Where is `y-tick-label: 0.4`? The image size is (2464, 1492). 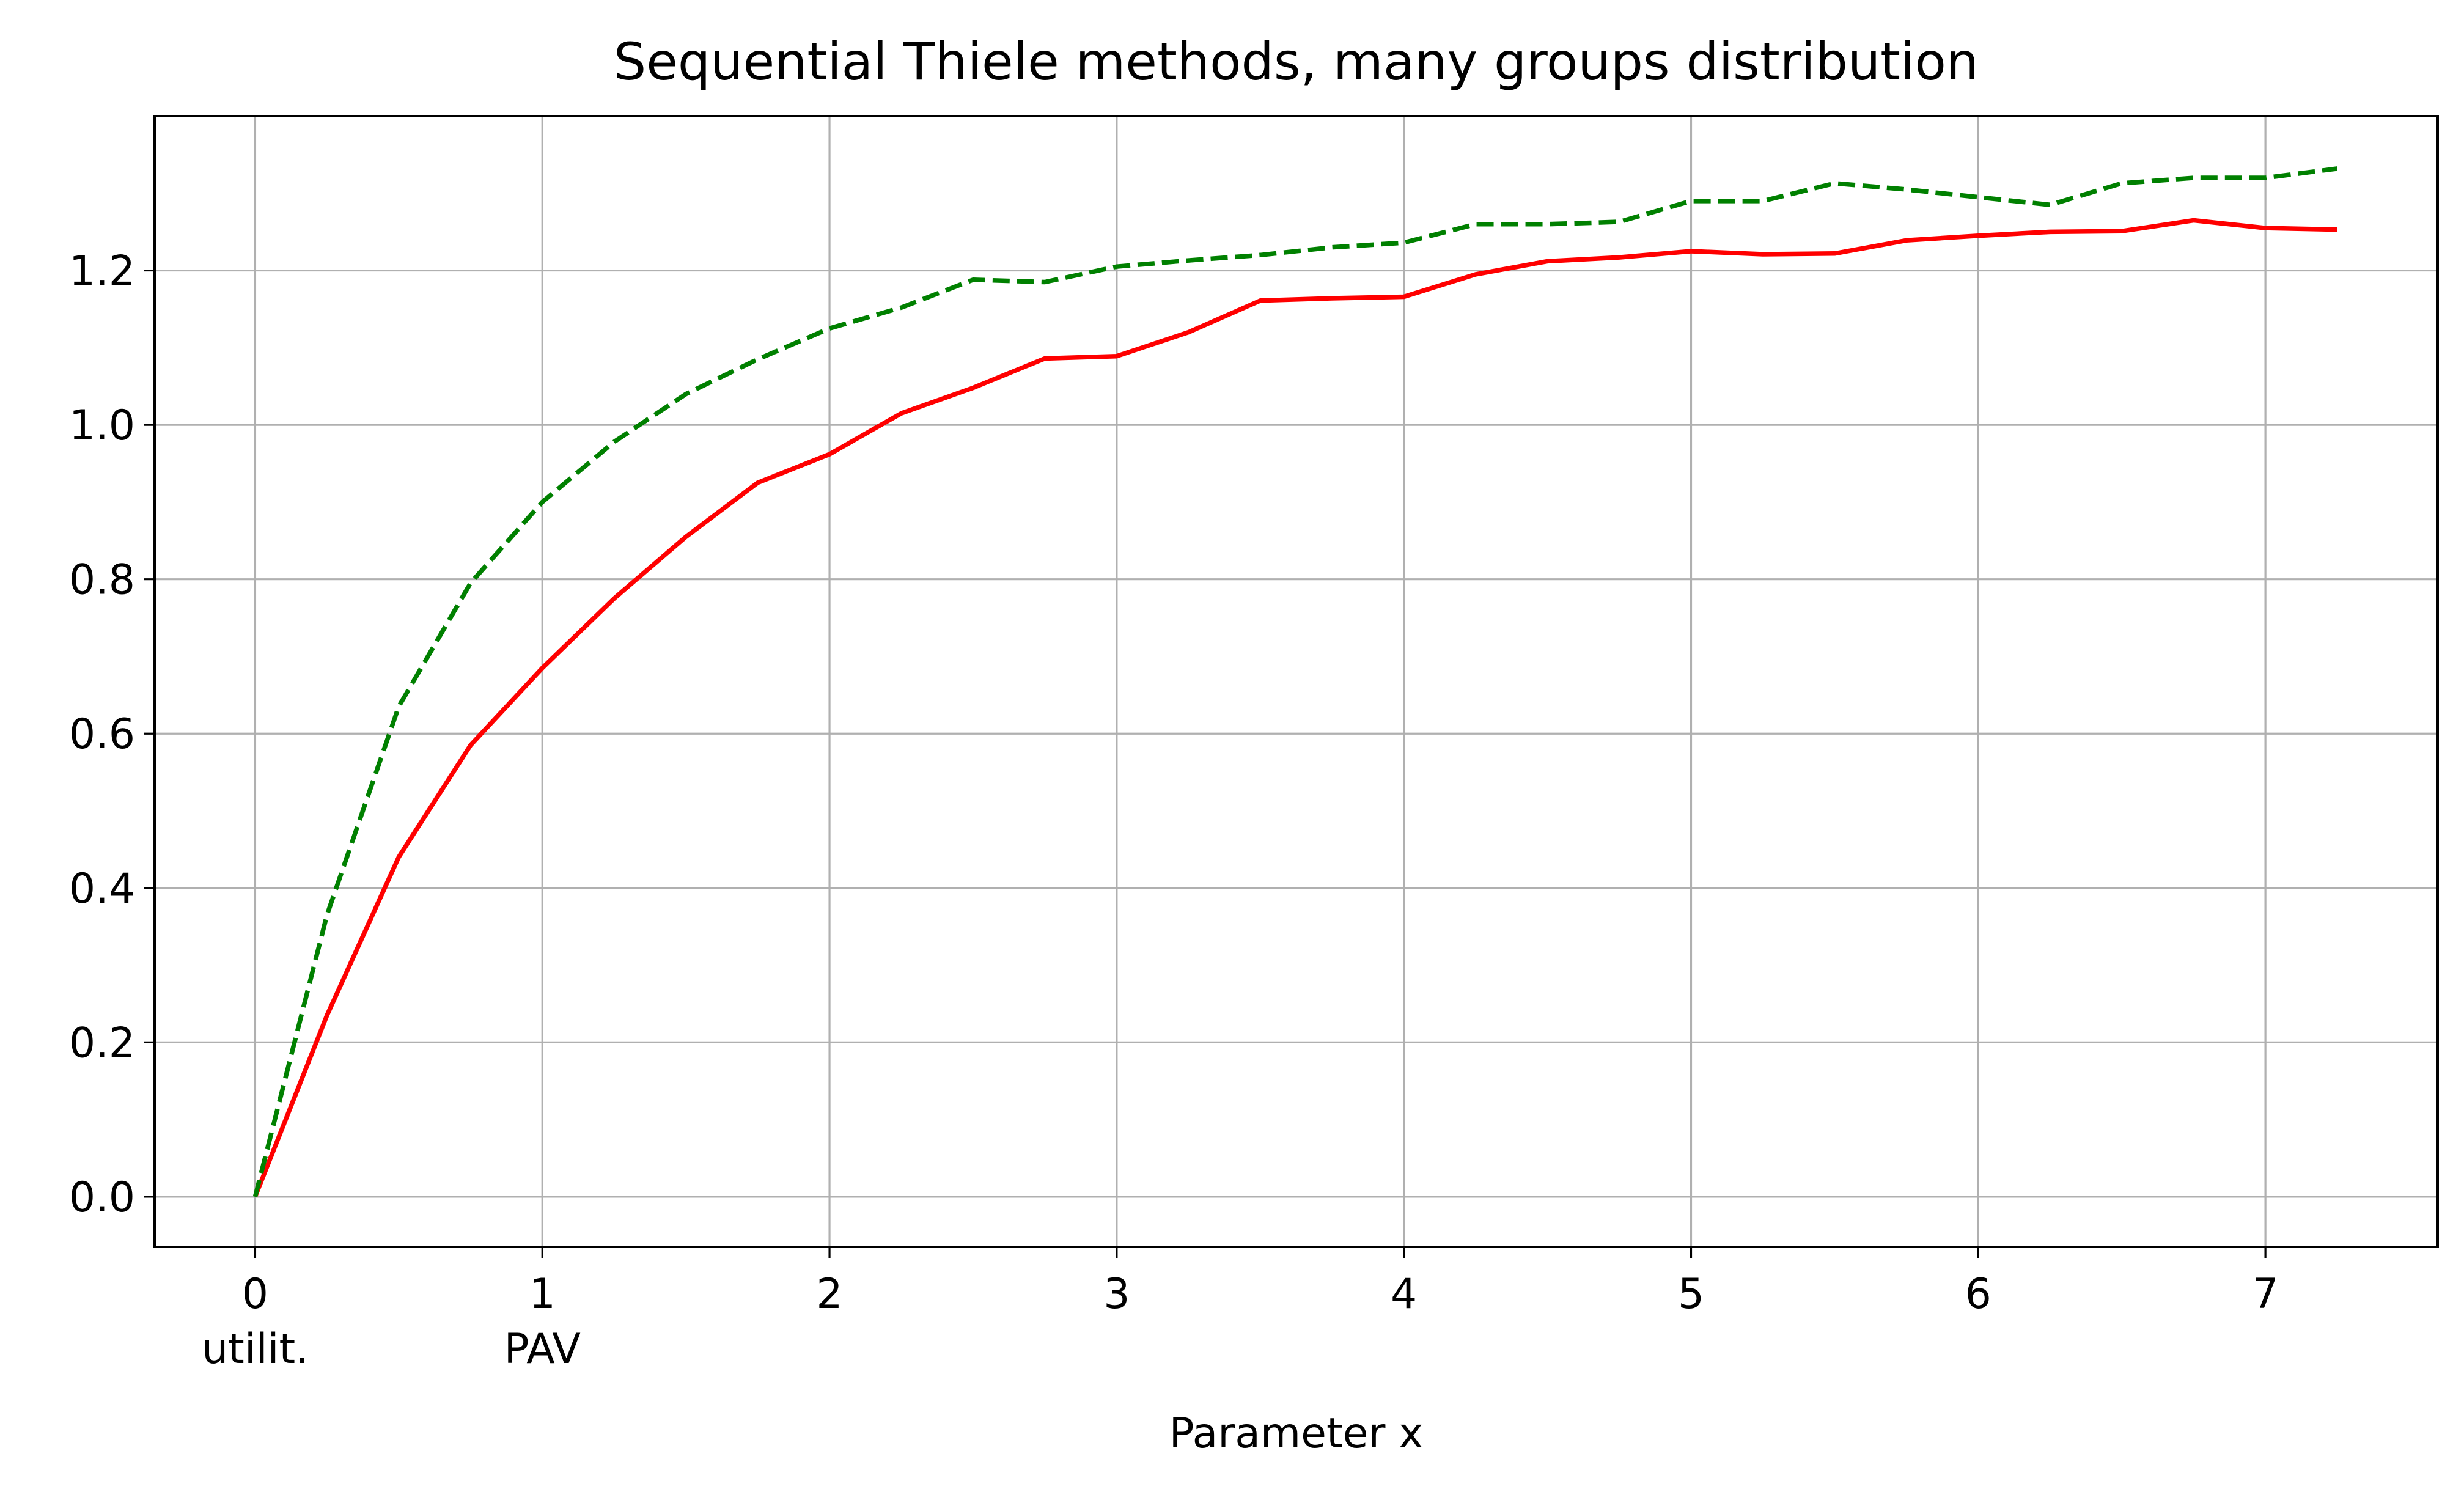
y-tick-label: 0.4 is located at coordinates (102, 889).